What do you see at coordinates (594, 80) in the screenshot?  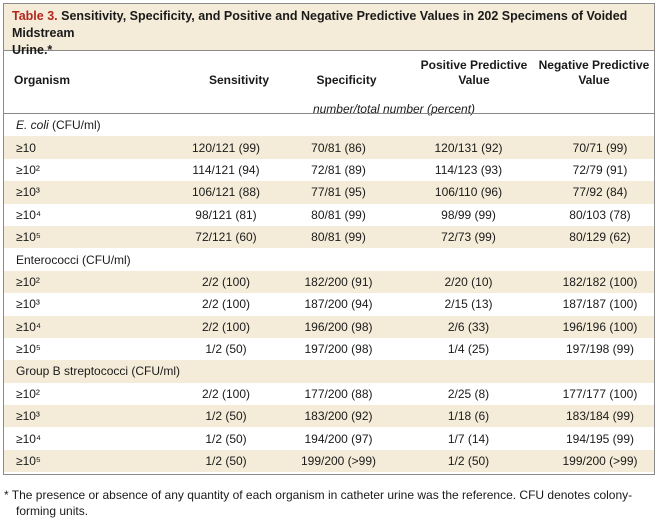 I see `header-npv-line2: Value` at bounding box center [594, 80].